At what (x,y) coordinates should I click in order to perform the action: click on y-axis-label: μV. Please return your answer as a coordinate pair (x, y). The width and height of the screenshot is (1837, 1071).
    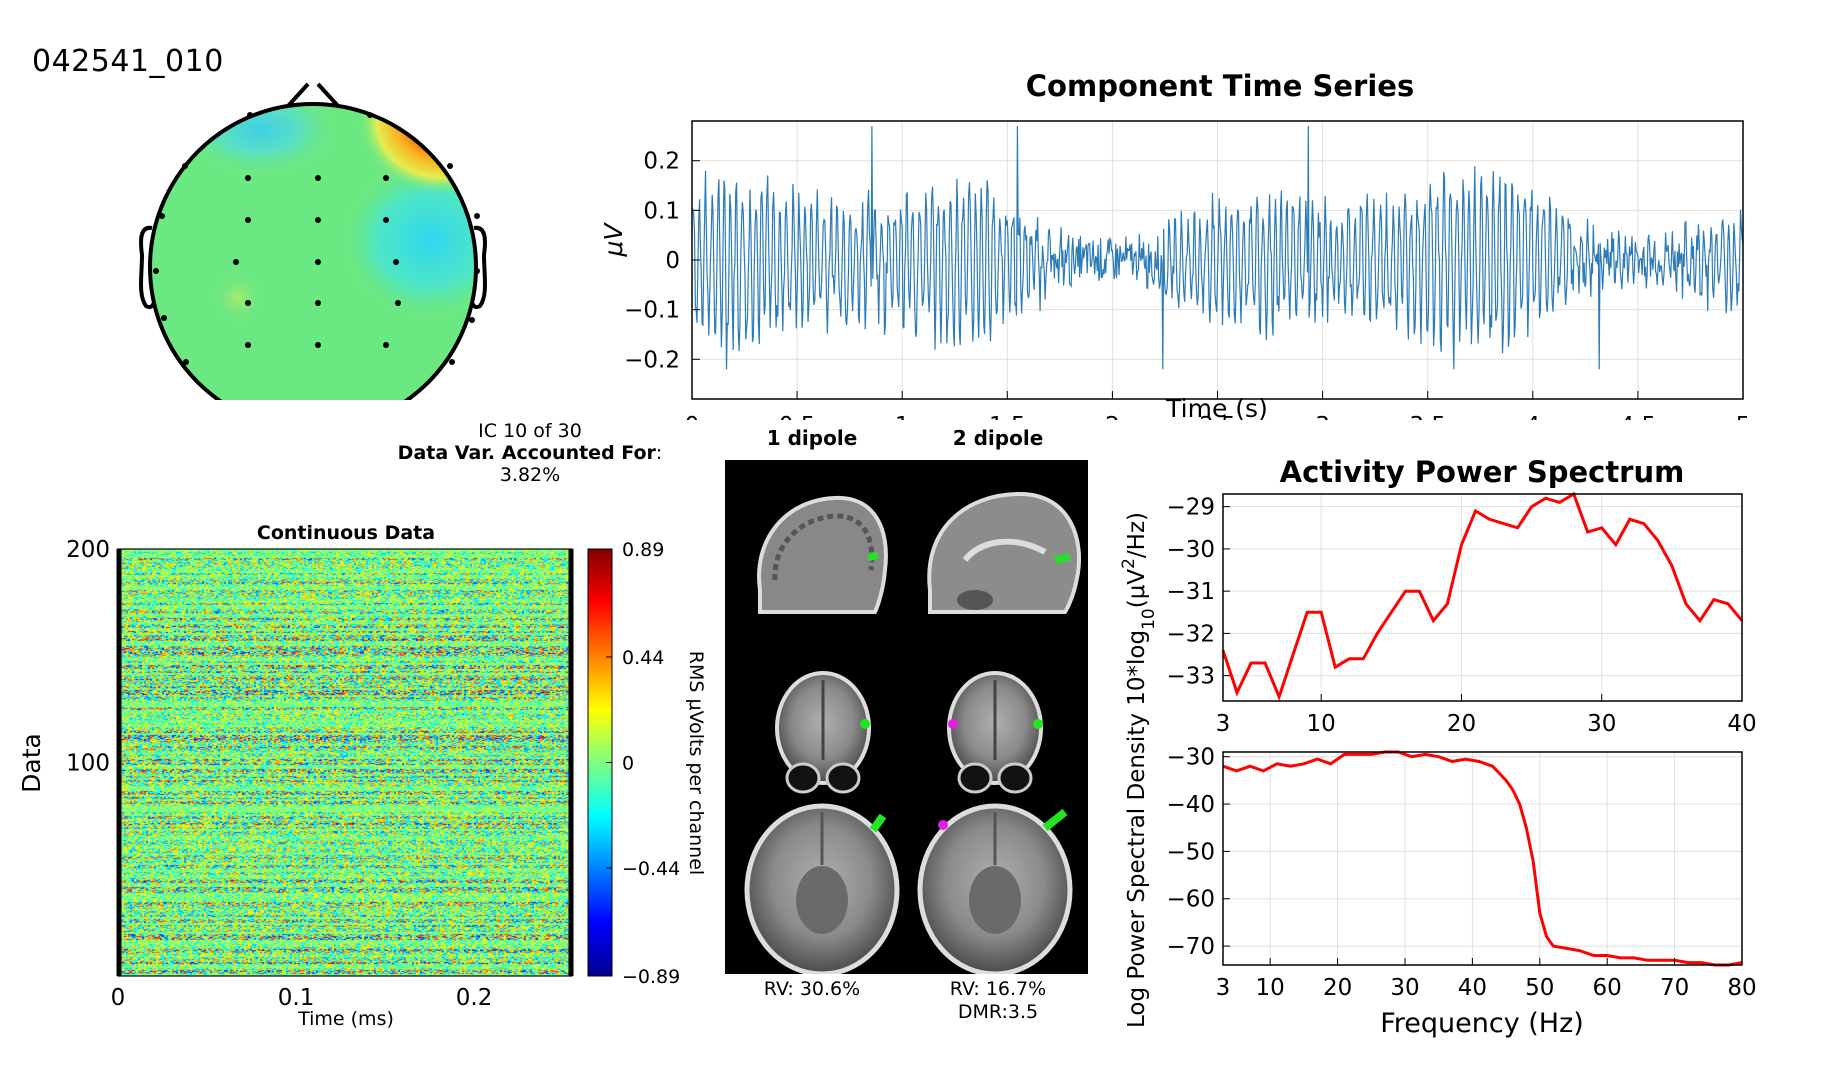
    Looking at the image, I should click on (613, 240).